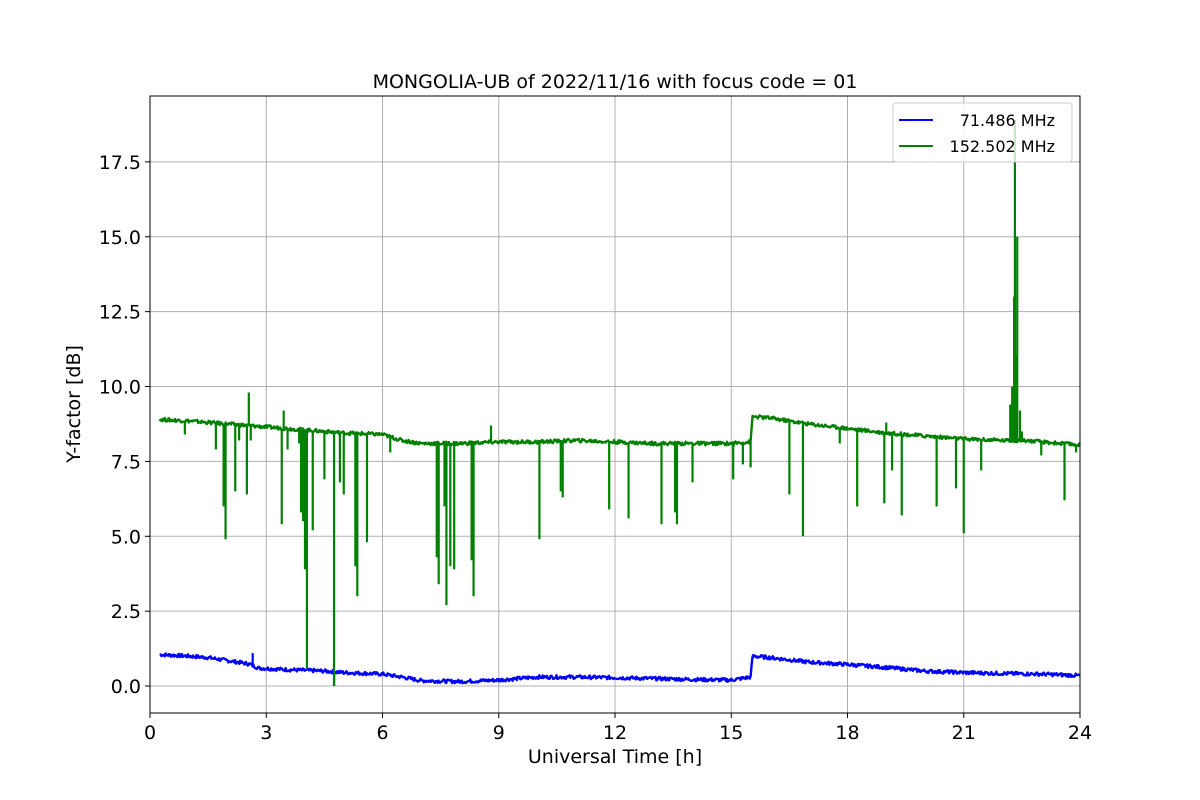 The width and height of the screenshot is (1200, 800). Describe the element at coordinates (615, 757) in the screenshot. I see `x-axis-label: Universal Time [h]` at that location.